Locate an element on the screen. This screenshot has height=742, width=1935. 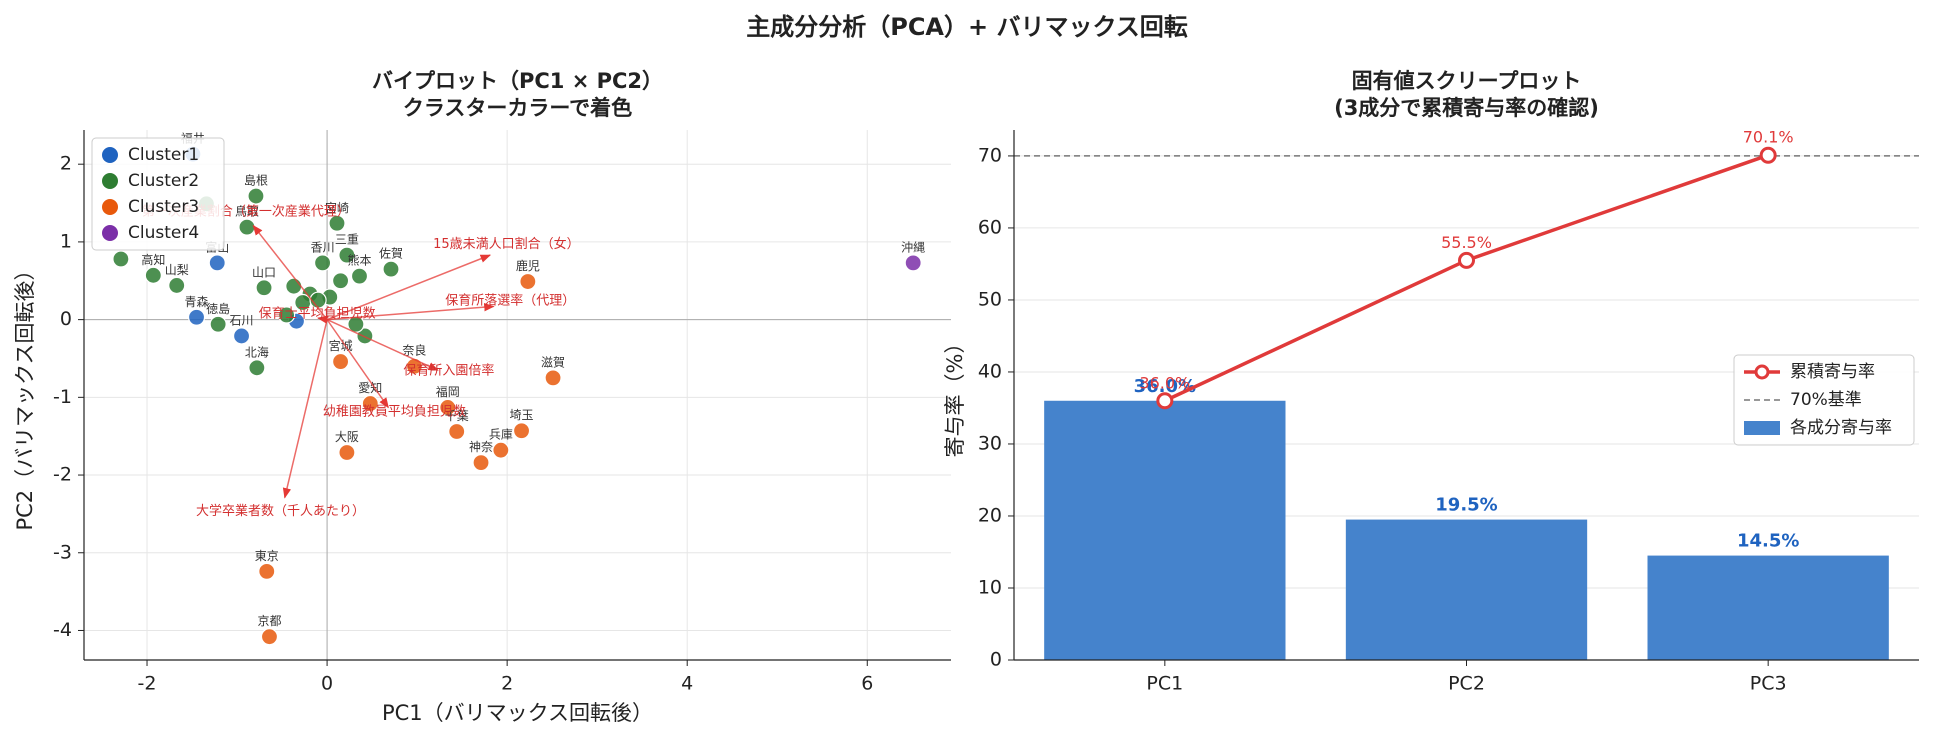
legend-label: Cluster2 is located at coordinates (163, 181).